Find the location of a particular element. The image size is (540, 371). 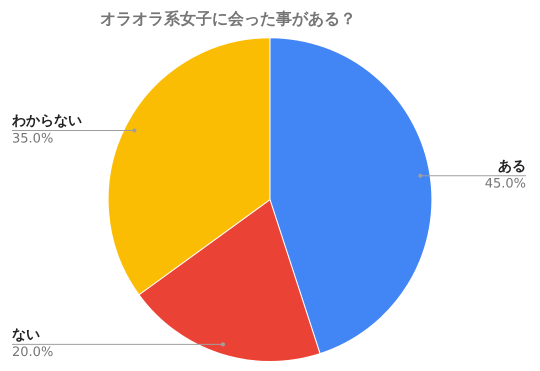

slice-label: ある is located at coordinates (512, 166).